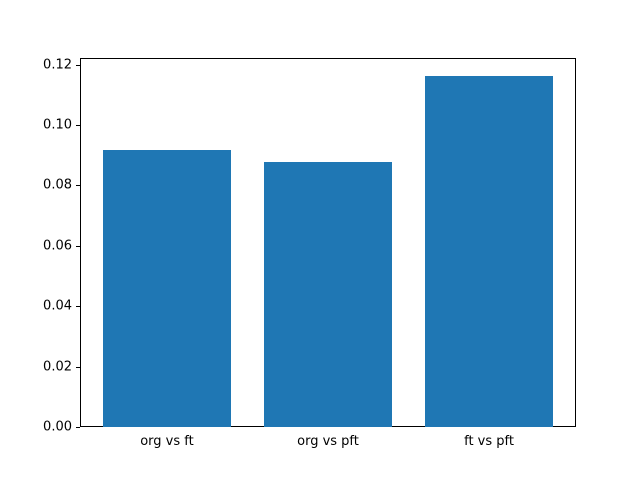 The height and width of the screenshot is (480, 640). Describe the element at coordinates (57, 306) in the screenshot. I see `y-axis-tick-label: 0.04` at that location.